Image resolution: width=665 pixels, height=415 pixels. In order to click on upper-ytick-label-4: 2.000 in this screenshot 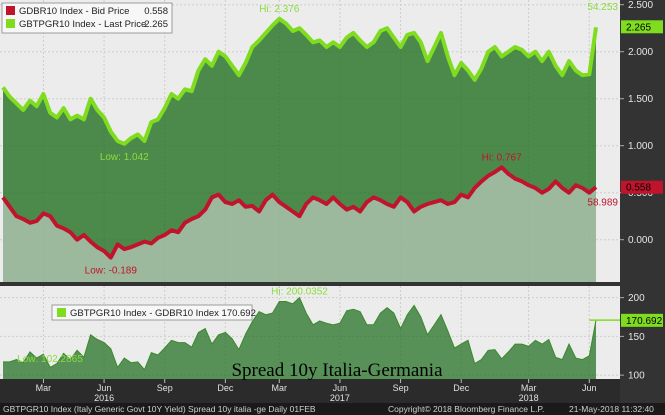, I will do `click(640, 52)`.